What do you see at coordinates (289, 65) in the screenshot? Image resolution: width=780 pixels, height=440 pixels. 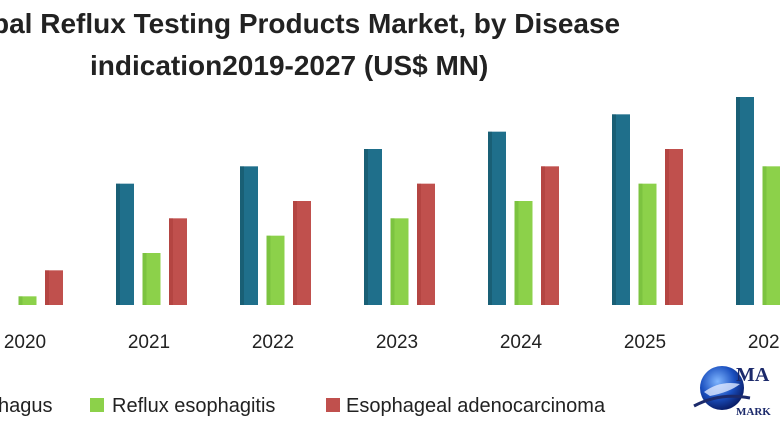 I see `chart-title-line-2: indication2019-2027 (US$ MN)` at bounding box center [289, 65].